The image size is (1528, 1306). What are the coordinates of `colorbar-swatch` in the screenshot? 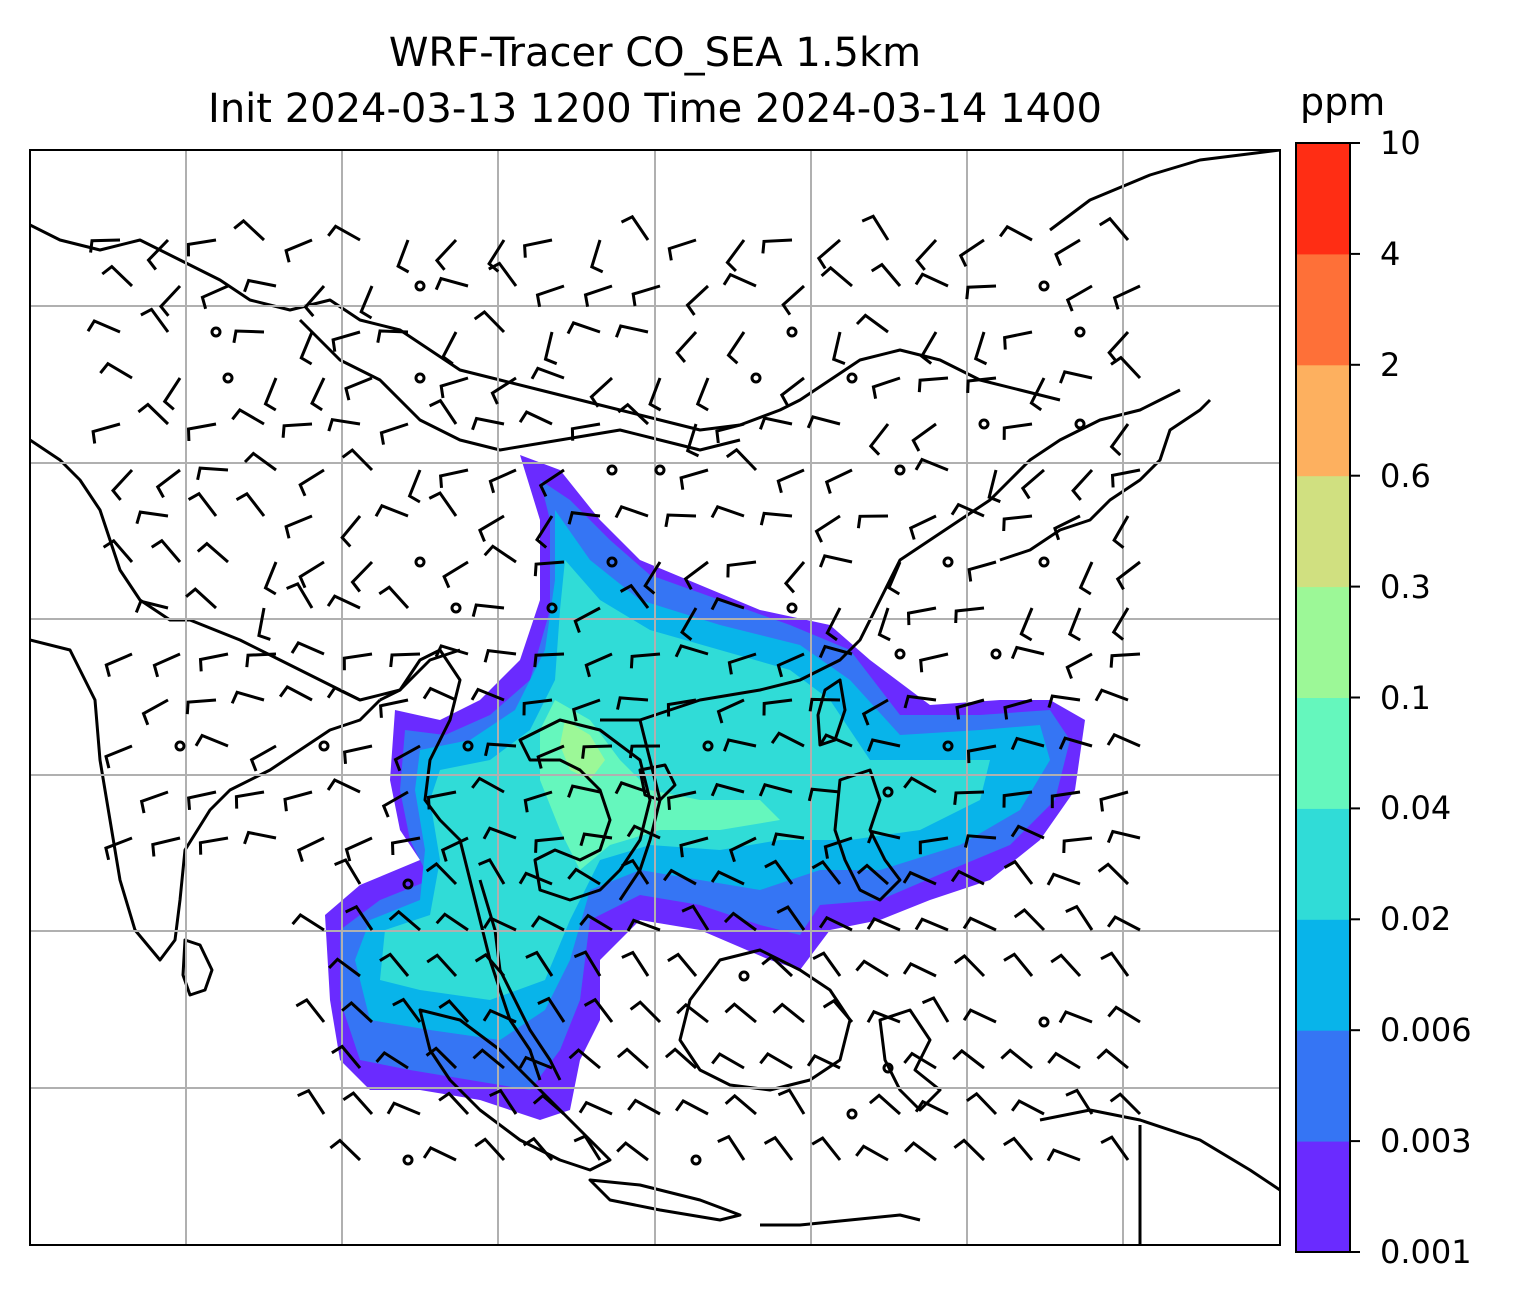 It's located at (1323, 975).